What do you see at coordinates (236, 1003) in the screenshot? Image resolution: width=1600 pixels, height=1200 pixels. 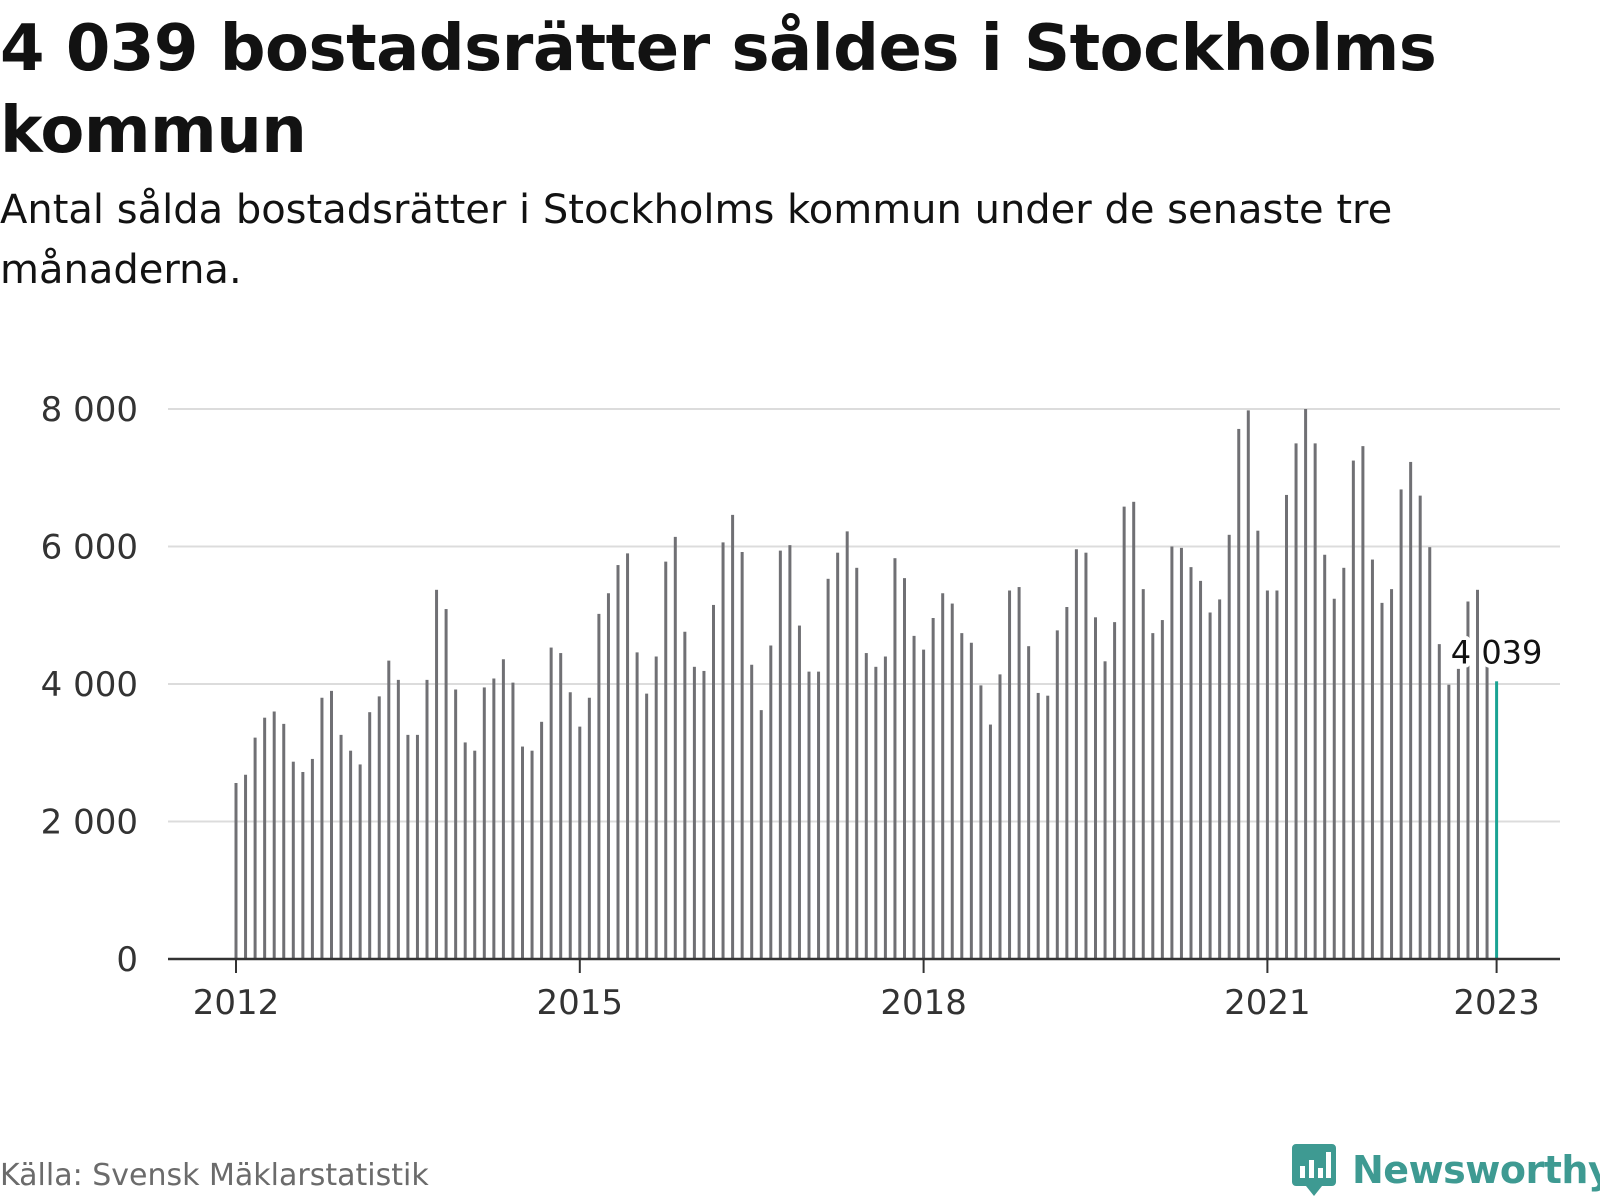 I see `x-tick-label: 2012` at bounding box center [236, 1003].